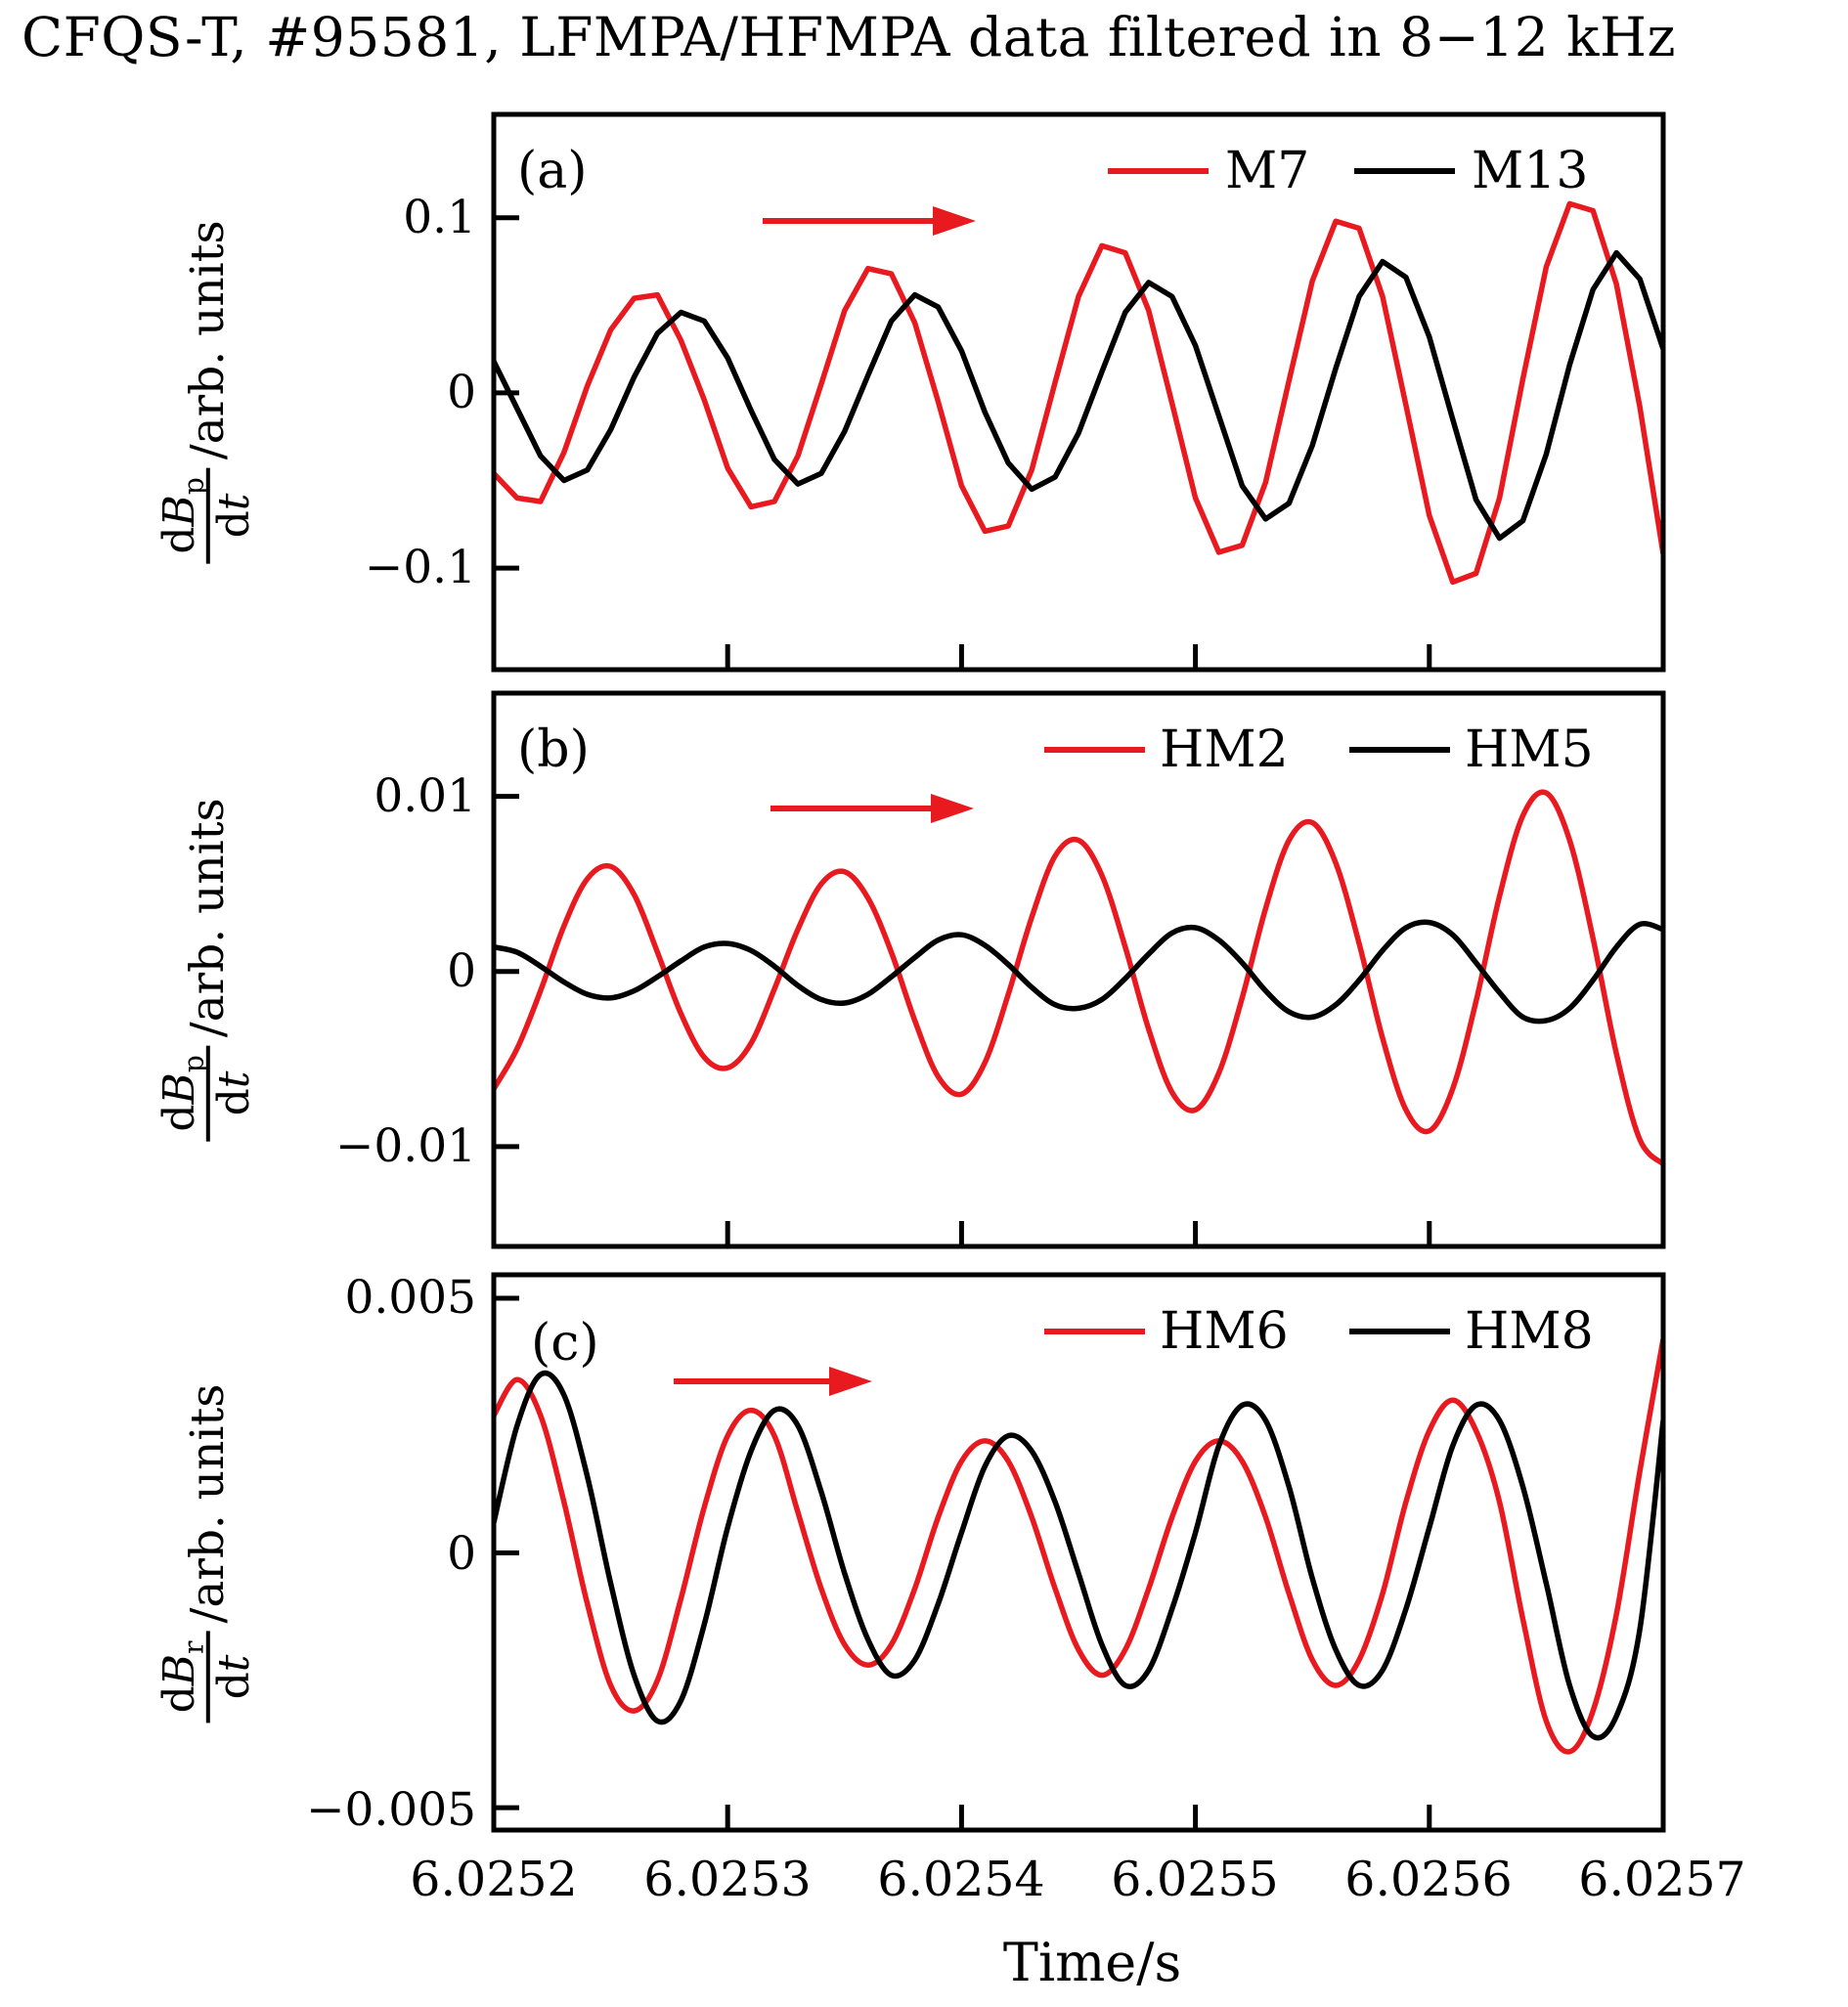 This screenshot has width=1848, height=2007. Describe the element at coordinates (552, 171) in the screenshot. I see `panel-letter: (a)` at that location.